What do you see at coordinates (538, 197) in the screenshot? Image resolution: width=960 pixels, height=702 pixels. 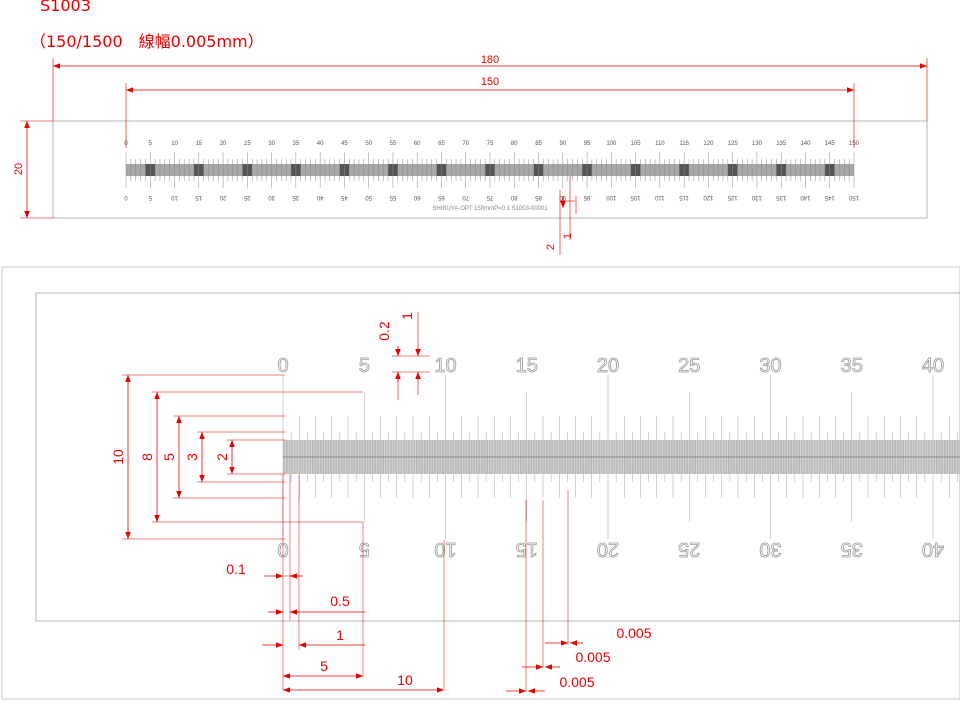 I see `overview-scale-label-inverted: 85` at bounding box center [538, 197].